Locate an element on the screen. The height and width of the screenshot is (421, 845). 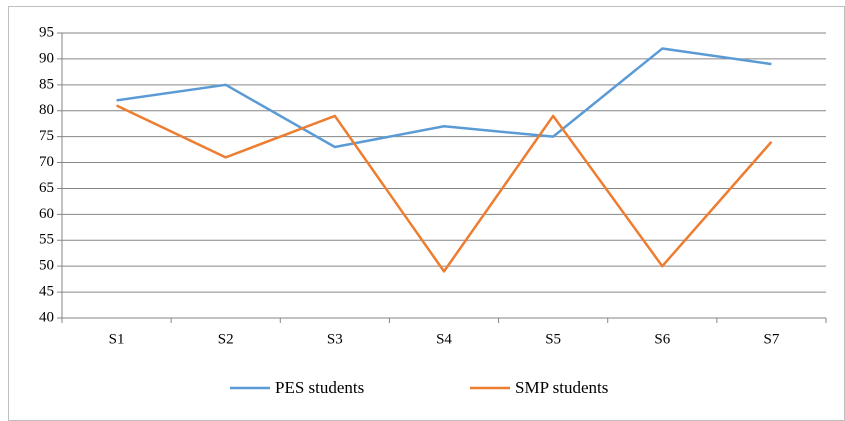
y-tick-label: 80 is located at coordinates (46, 110).